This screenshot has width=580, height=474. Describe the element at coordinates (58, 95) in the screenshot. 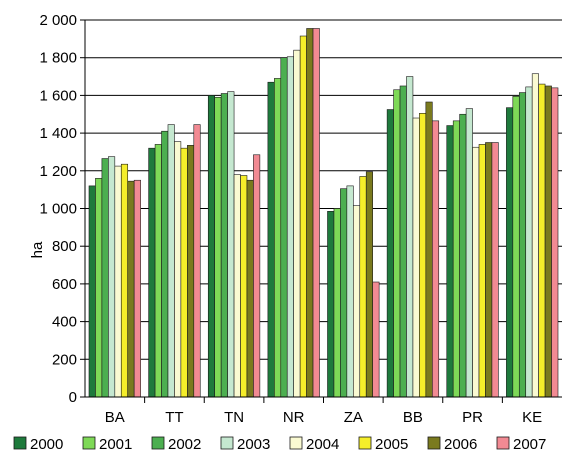

I see `y-tick-label-1600: 1 600` at that location.